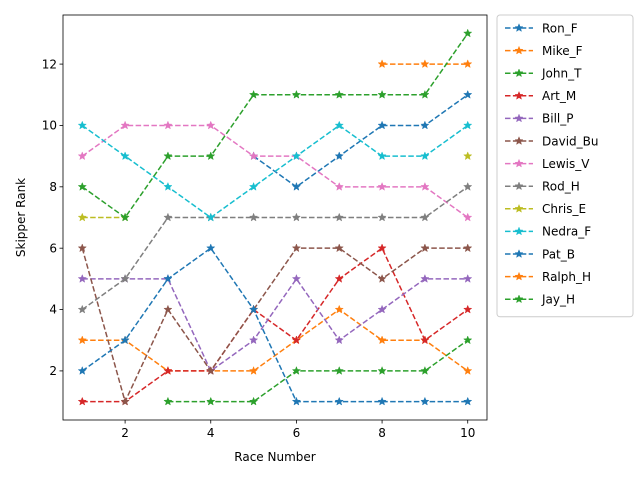 The image size is (640, 480). Describe the element at coordinates (539, 119) in the screenshot. I see `legend-item: Bill_P` at that location.